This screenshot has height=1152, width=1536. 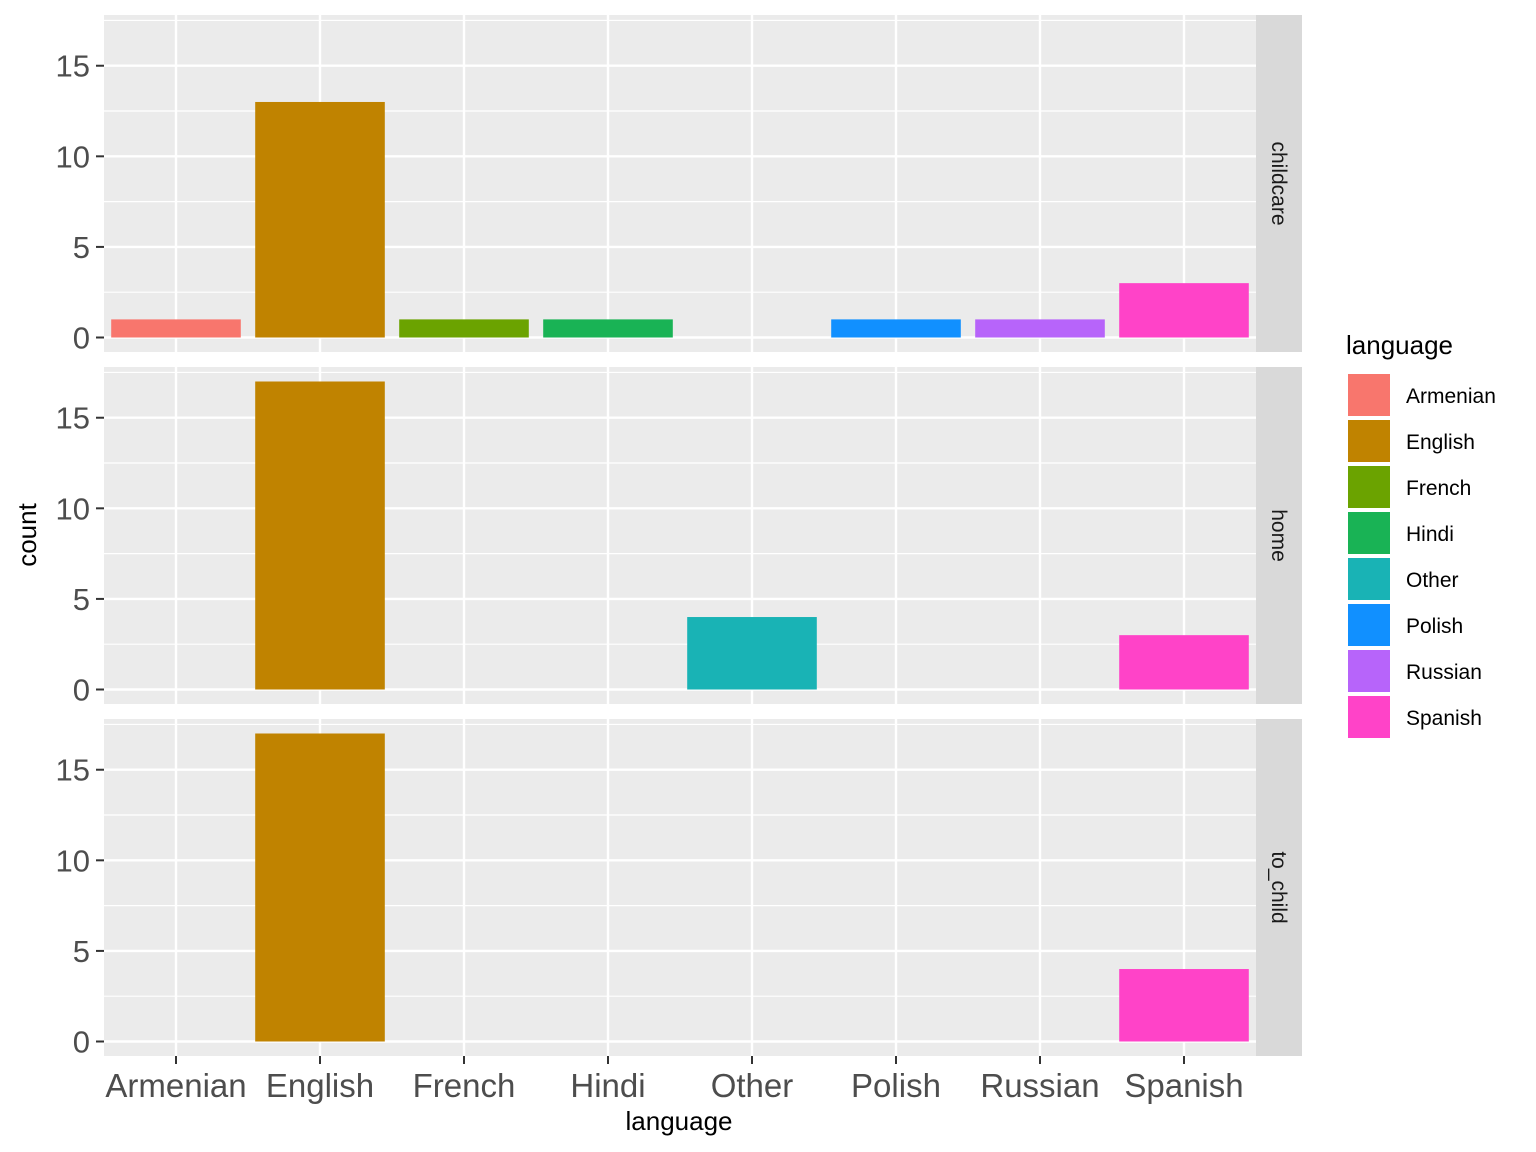 What do you see at coordinates (1039, 1085) in the screenshot?
I see `x-tick-label: Russian` at bounding box center [1039, 1085].